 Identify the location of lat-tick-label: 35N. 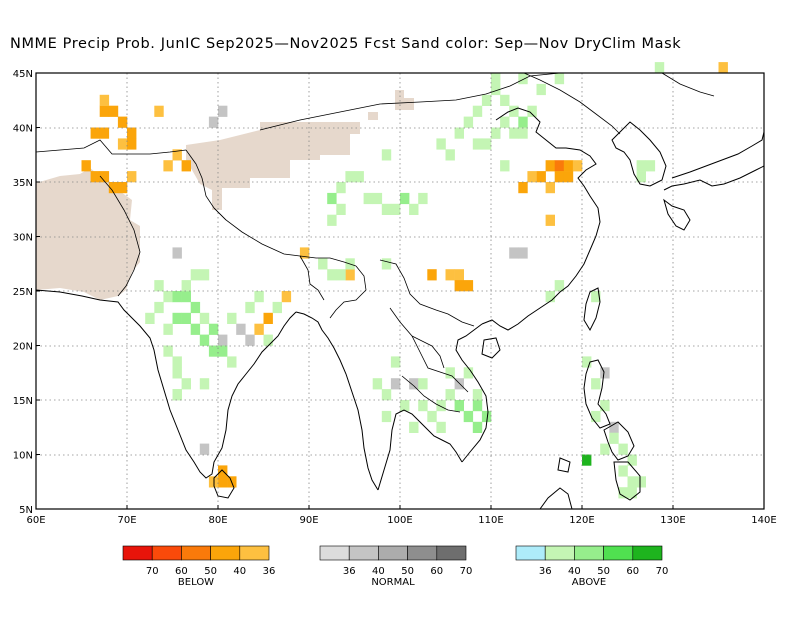
(23, 183).